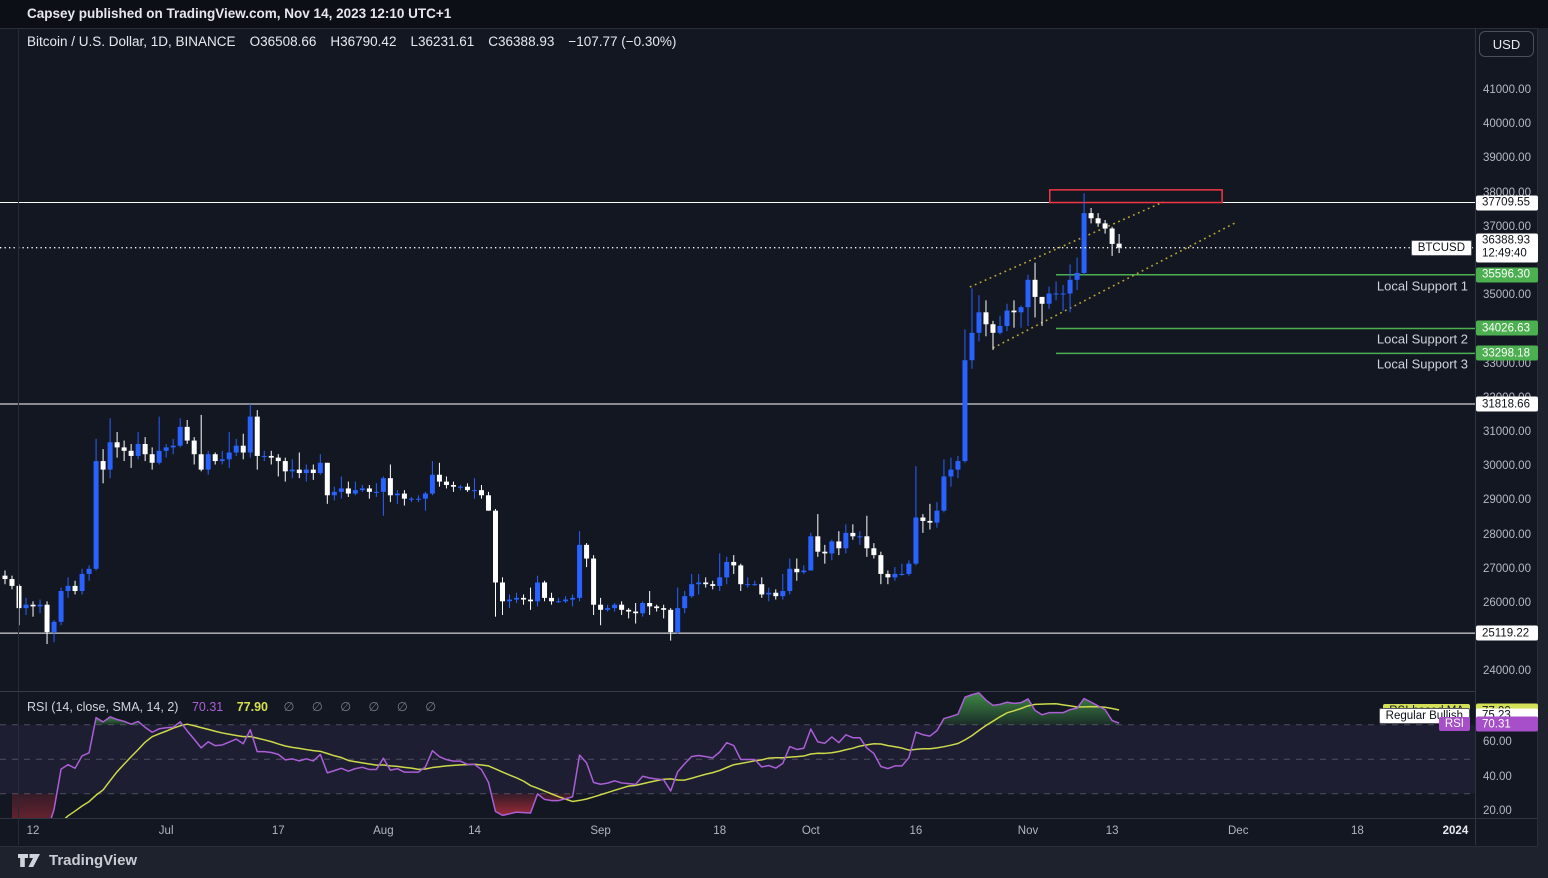 Image resolution: width=1548 pixels, height=878 pixels. What do you see at coordinates (1507, 432) in the screenshot?
I see `price-tick: 31000.00` at bounding box center [1507, 432].